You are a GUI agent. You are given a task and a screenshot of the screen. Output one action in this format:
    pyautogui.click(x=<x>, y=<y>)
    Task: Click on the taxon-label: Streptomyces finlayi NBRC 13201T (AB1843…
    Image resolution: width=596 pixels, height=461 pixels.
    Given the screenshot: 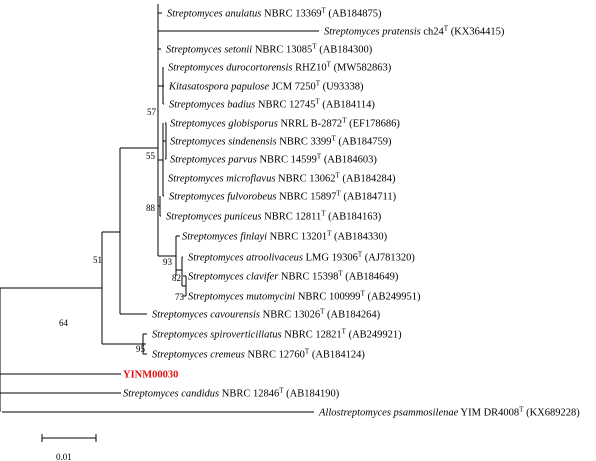 What is the action you would take?
    pyautogui.click(x=285, y=236)
    